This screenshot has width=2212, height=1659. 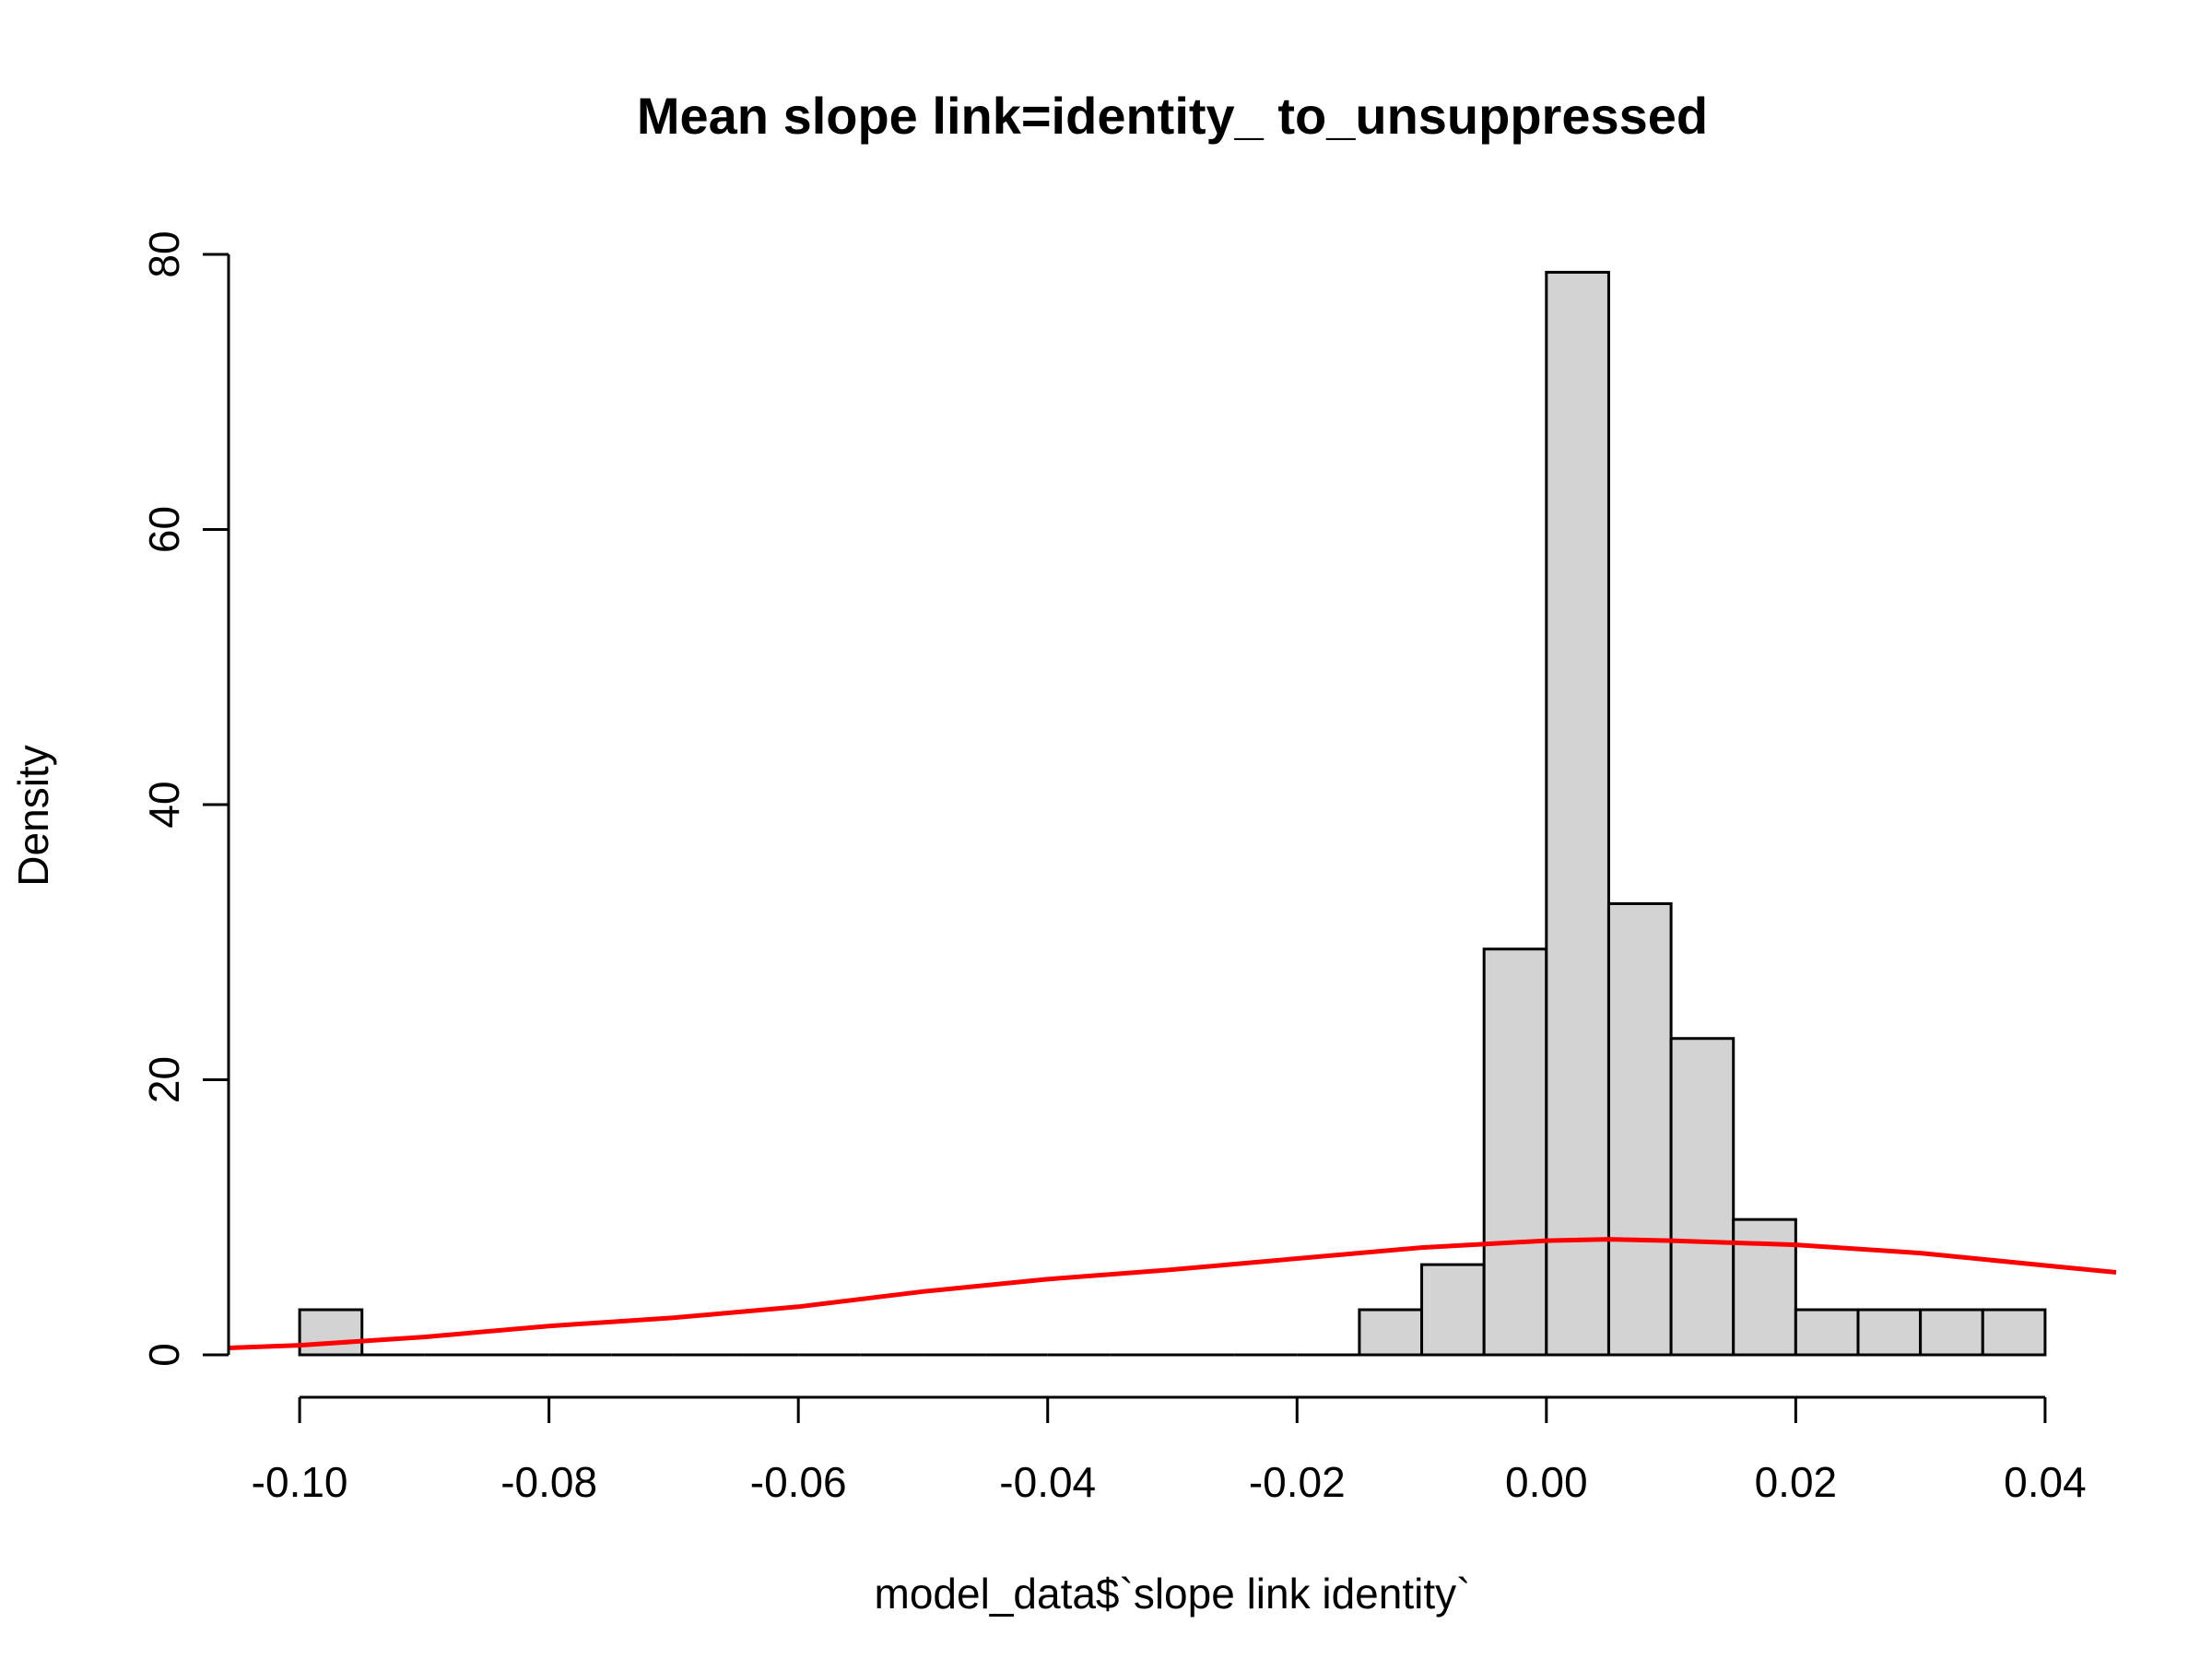 I want to click on density-curve-layer, so click(x=1172, y=1293).